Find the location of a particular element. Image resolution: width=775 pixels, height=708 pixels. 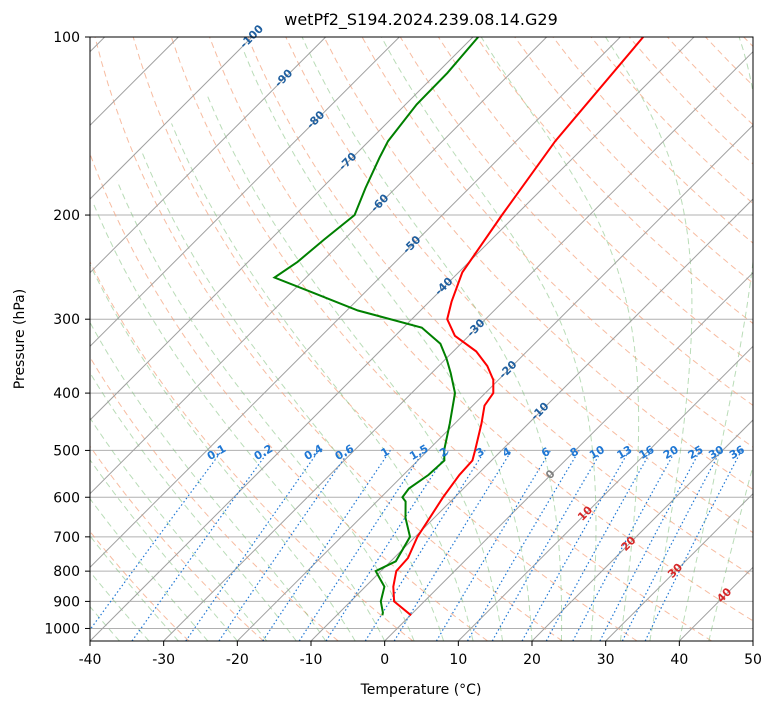

mixing-ratio-label: 0.4 is located at coordinates (314, 452).